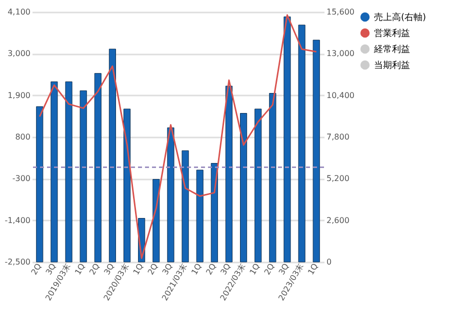  What do you see at coordinates (19, 95) in the screenshot?
I see `y-tick-label: 1,900` at bounding box center [19, 95].